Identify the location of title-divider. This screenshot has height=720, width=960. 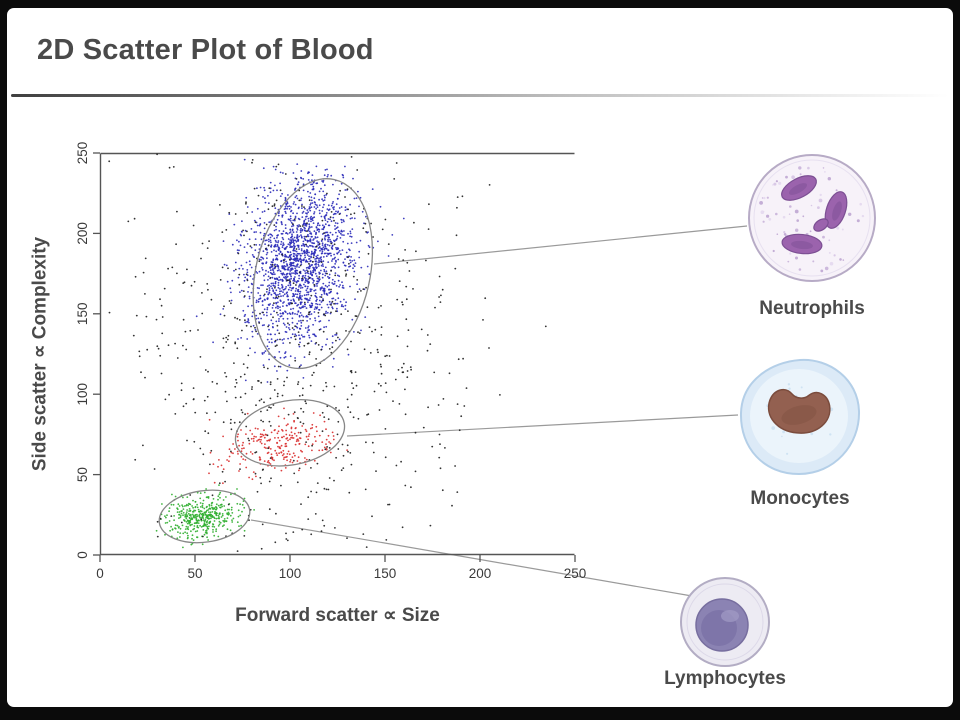
(480, 95).